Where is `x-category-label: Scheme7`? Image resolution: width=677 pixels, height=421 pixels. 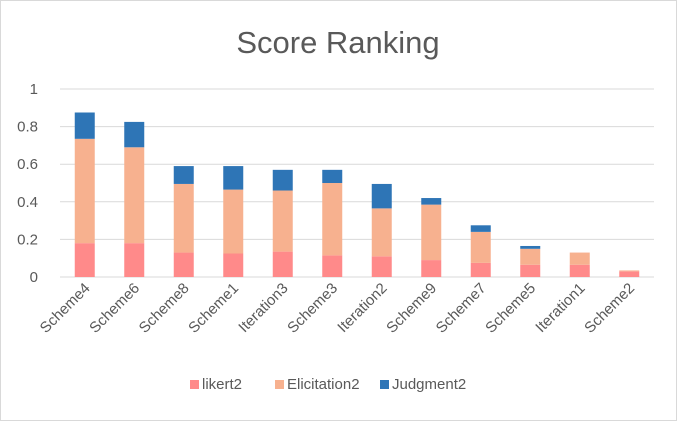 x-category-label: Scheme7 is located at coordinates (461, 308).